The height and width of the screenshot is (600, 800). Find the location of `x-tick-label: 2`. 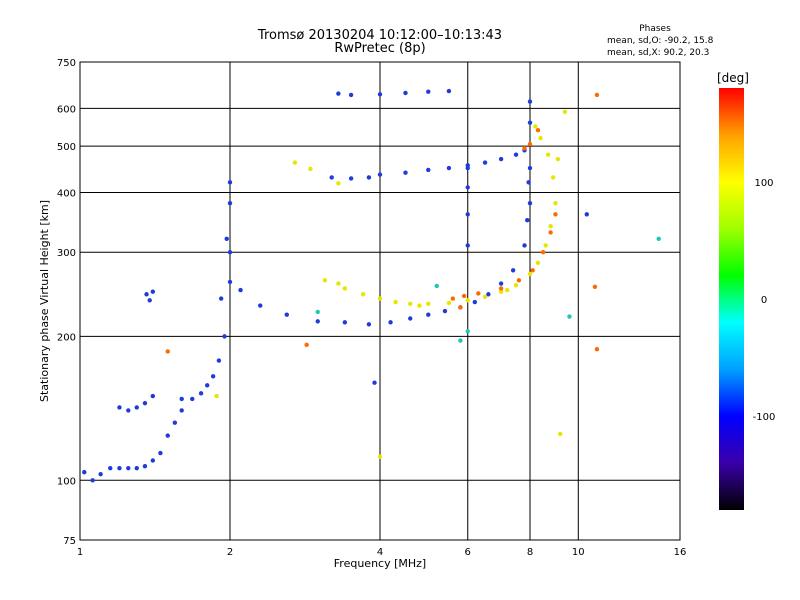

x-tick-label: 2 is located at coordinates (230, 552).